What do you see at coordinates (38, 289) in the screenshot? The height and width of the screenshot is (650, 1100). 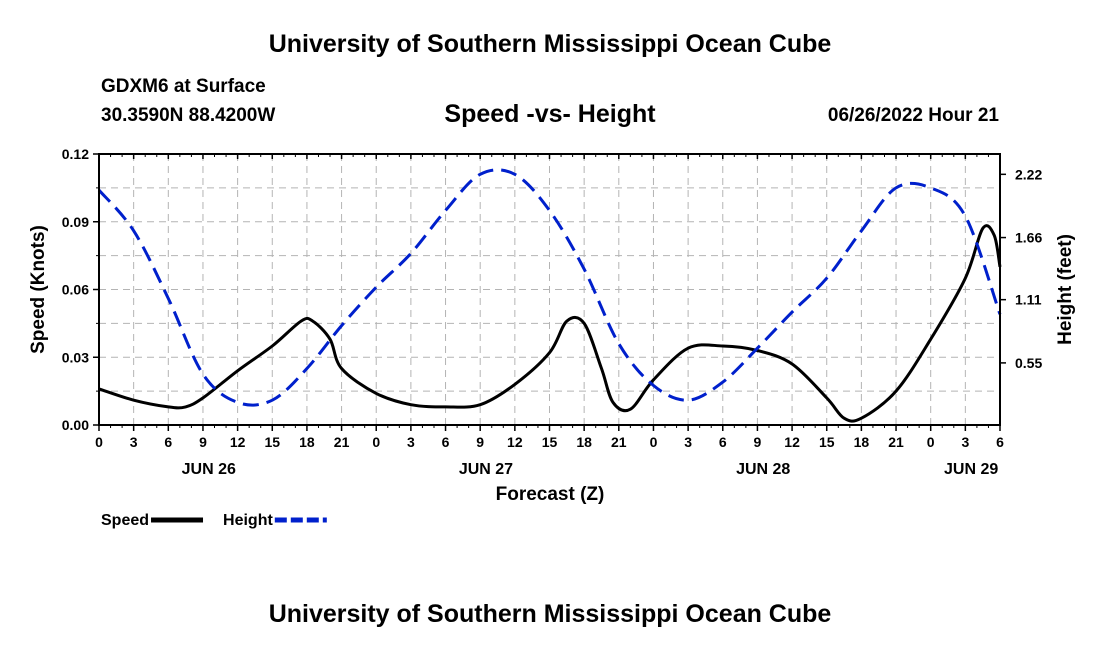 I see `y-axis-title: Speed (Knots)` at bounding box center [38, 289].